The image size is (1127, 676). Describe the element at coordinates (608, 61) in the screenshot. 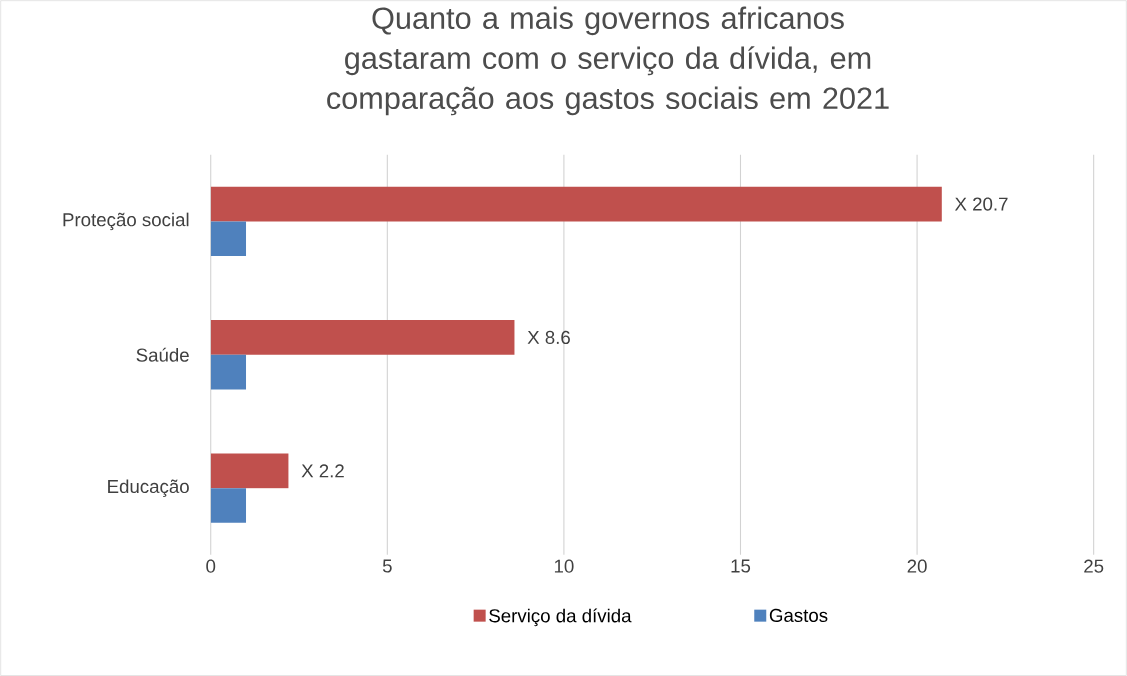

I see `chart-title: Quanto a mais governos africanos gastaram com o serviço da dívida, em comparação aos gastos sociais em 2021` at that location.